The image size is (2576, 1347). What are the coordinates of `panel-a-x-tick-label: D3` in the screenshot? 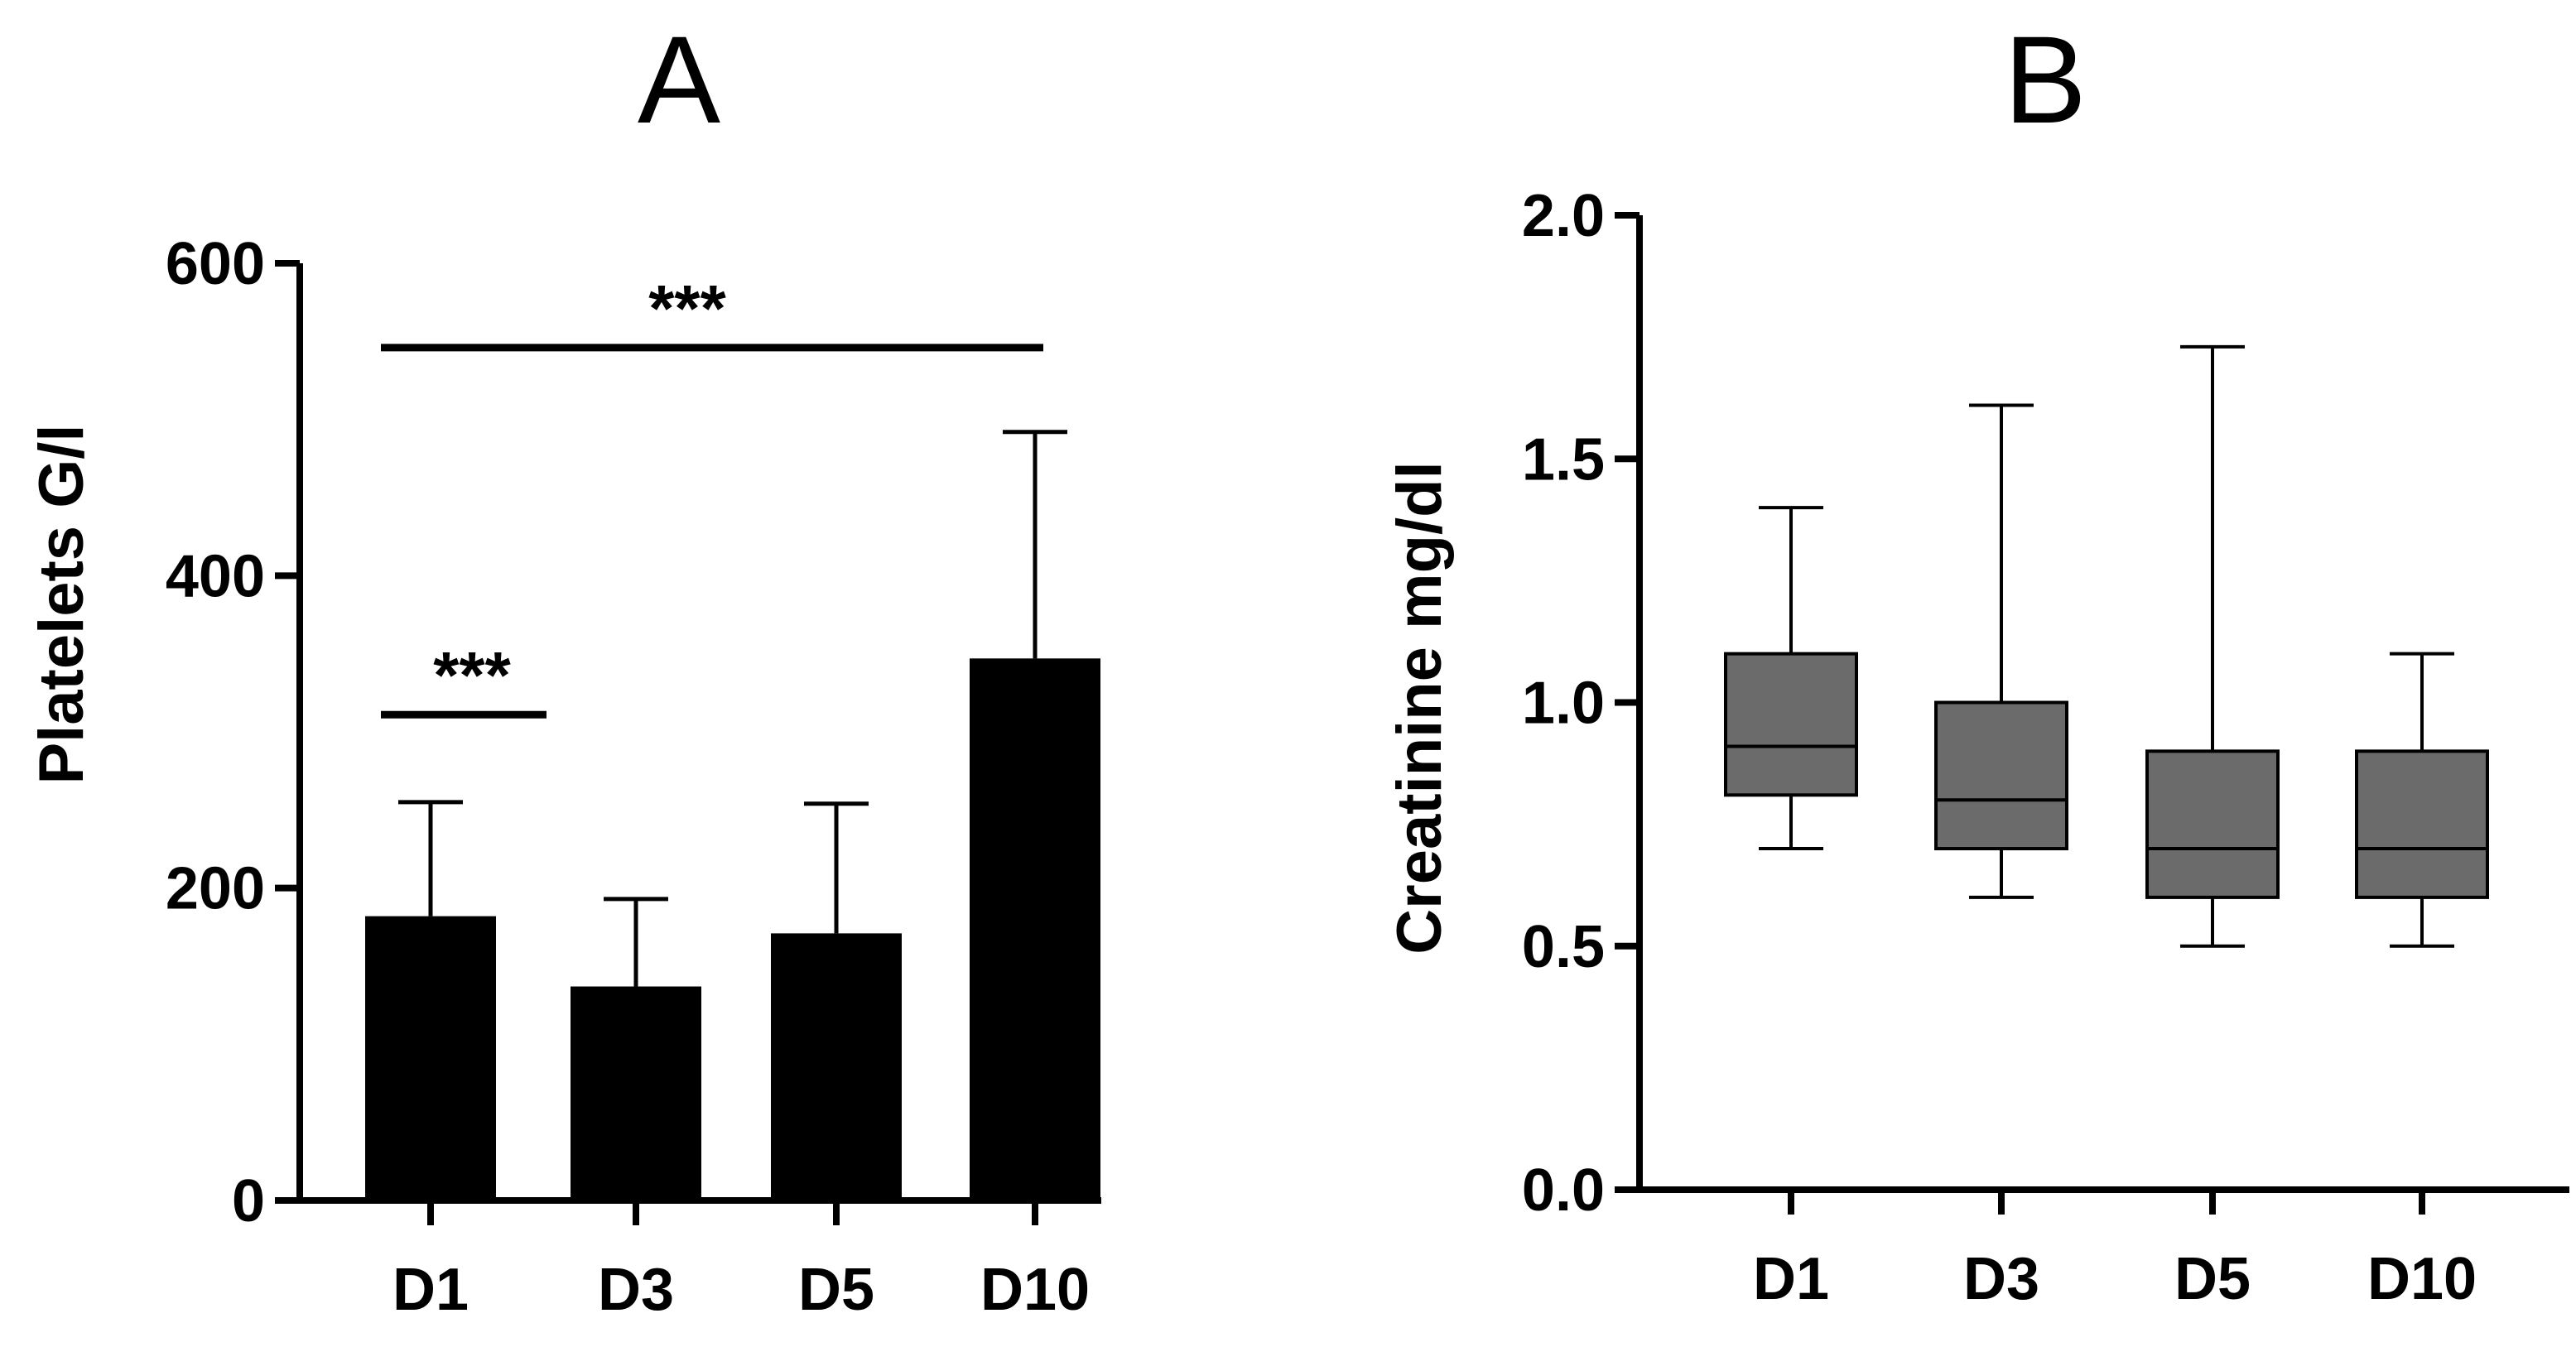 It's located at (636, 1290).